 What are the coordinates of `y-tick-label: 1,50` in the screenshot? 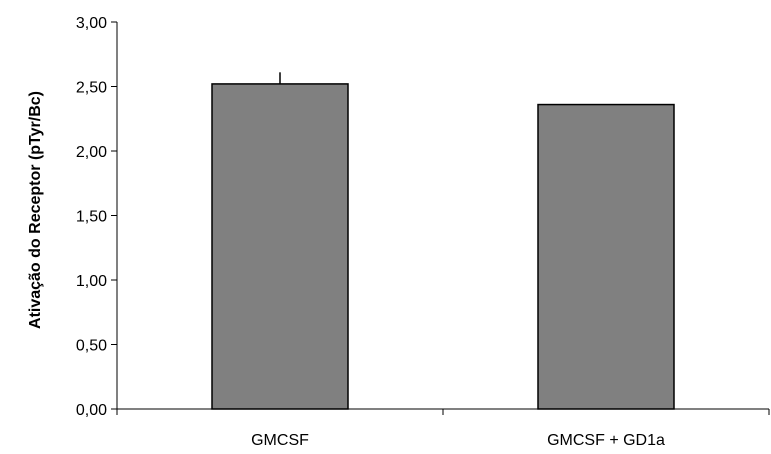 It's located at (91, 217).